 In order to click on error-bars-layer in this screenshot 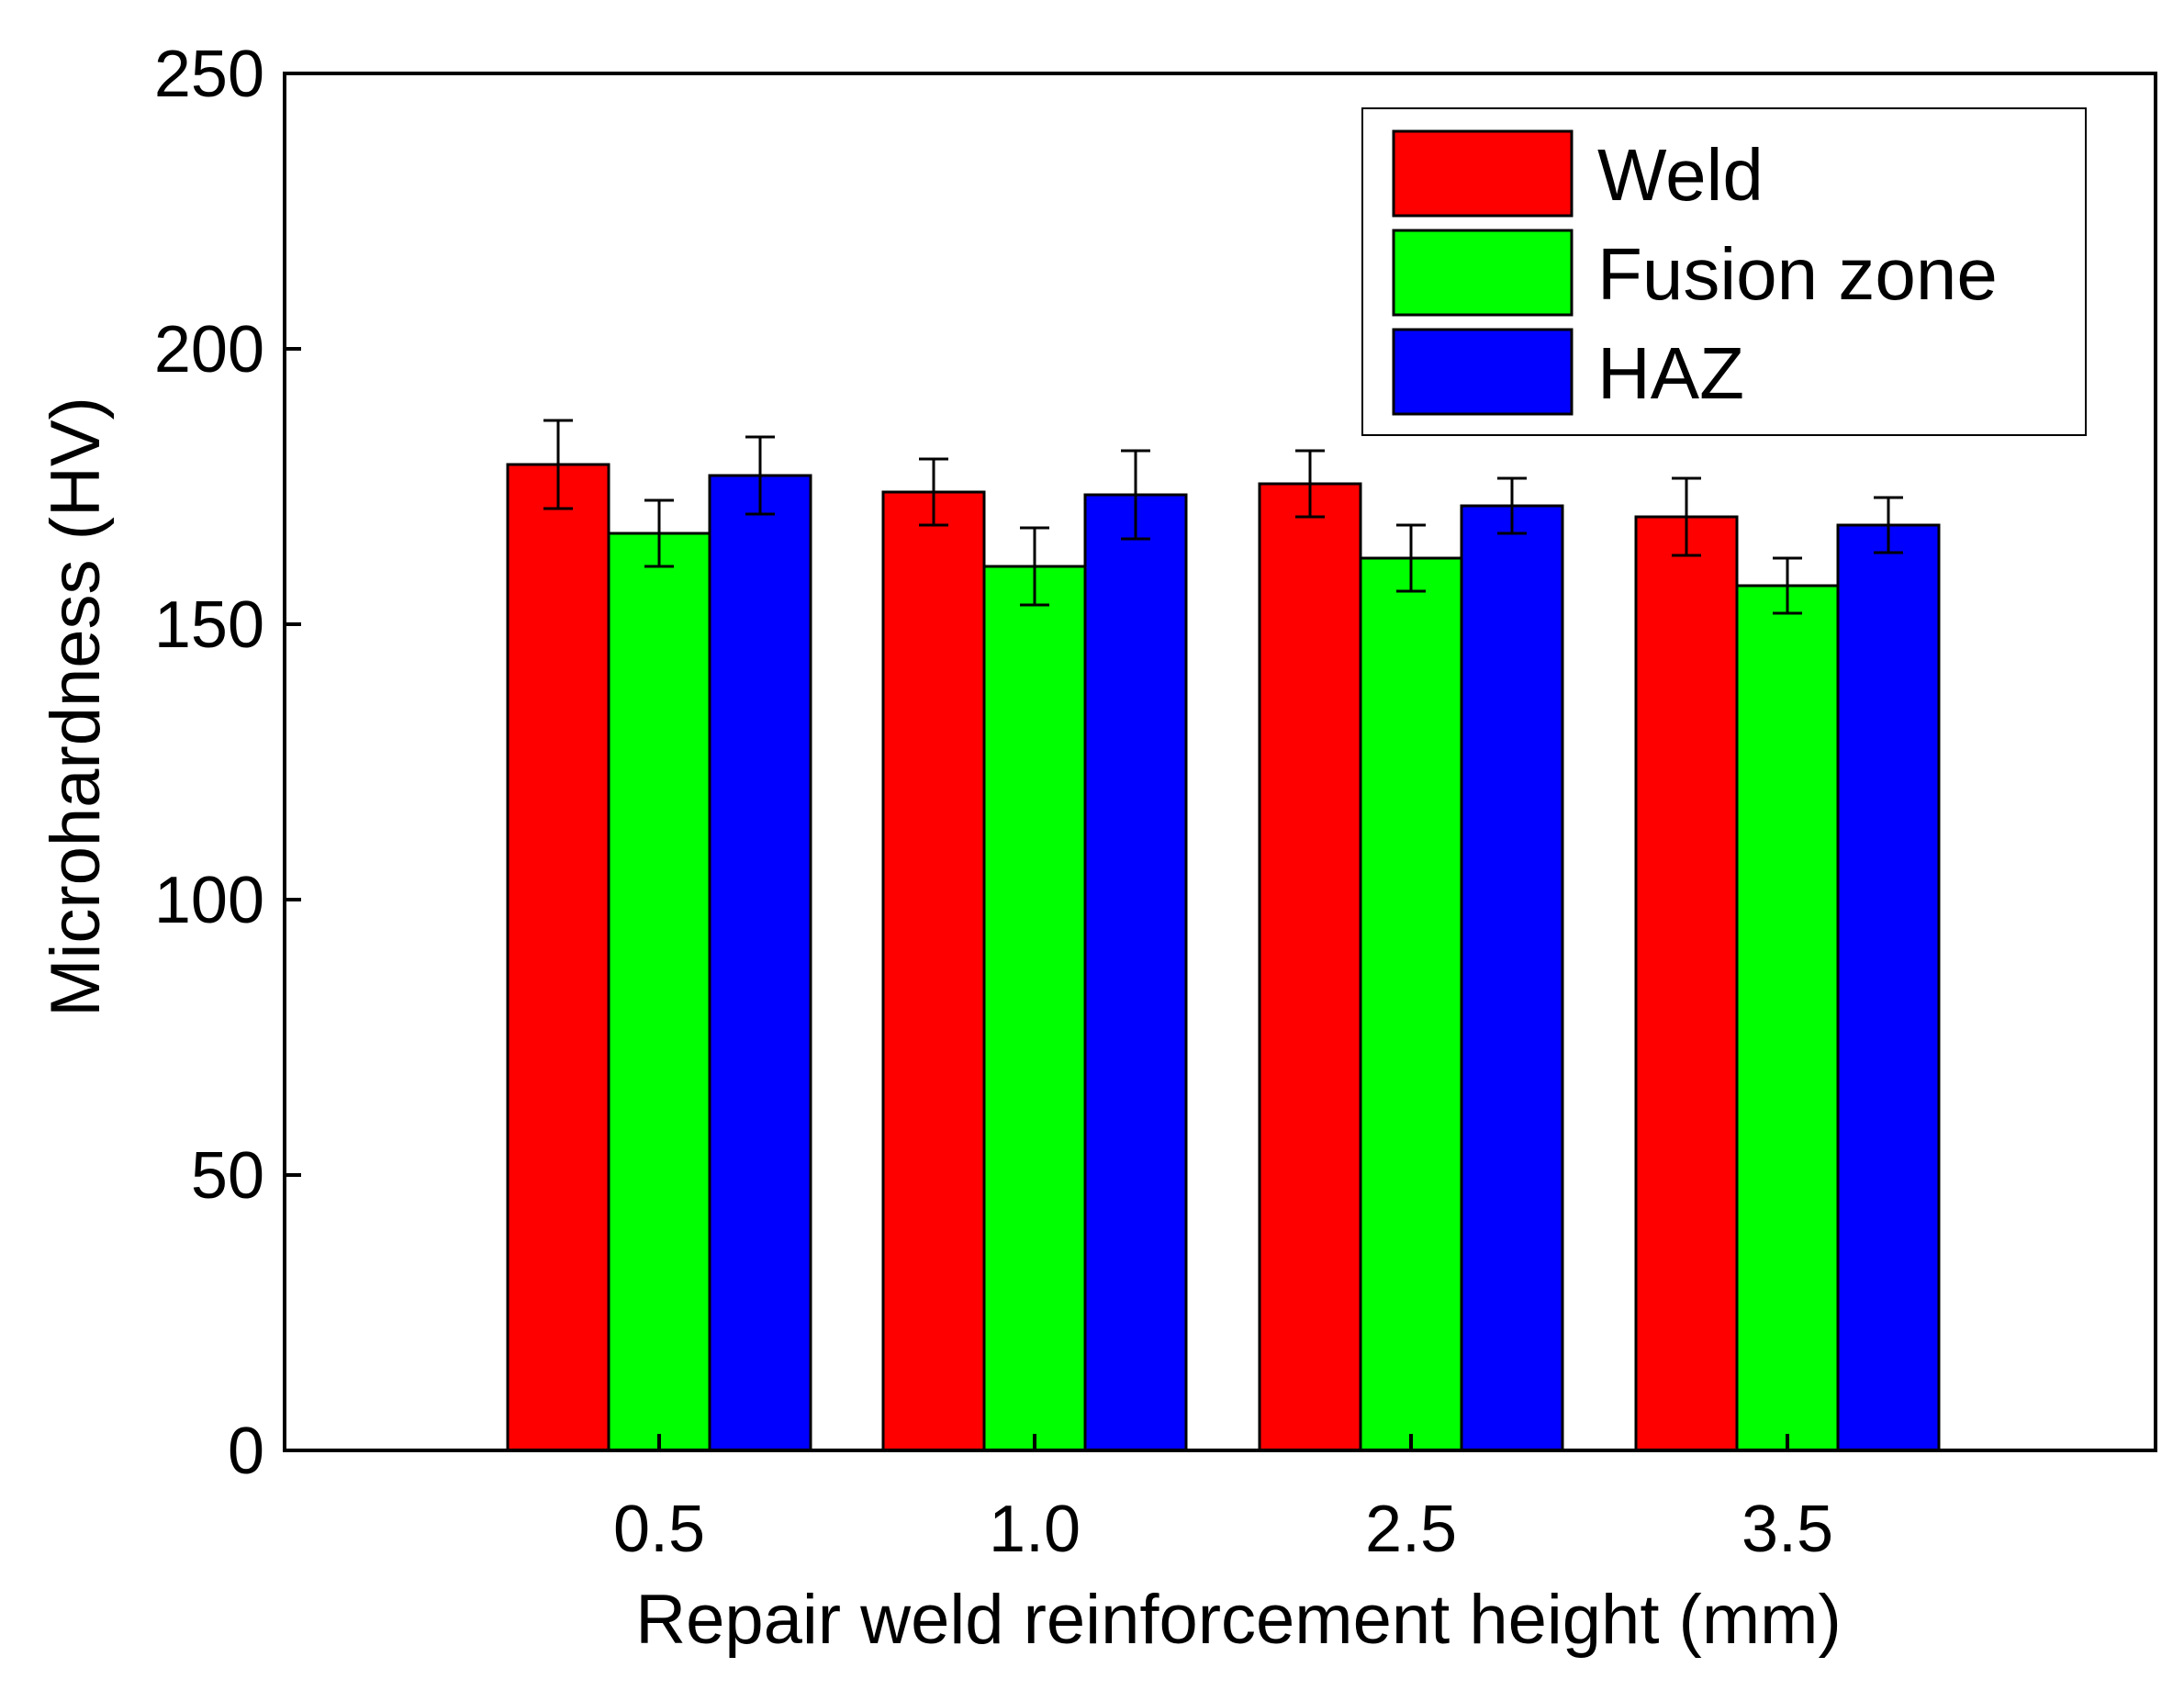, I will do `click(1223, 517)`.